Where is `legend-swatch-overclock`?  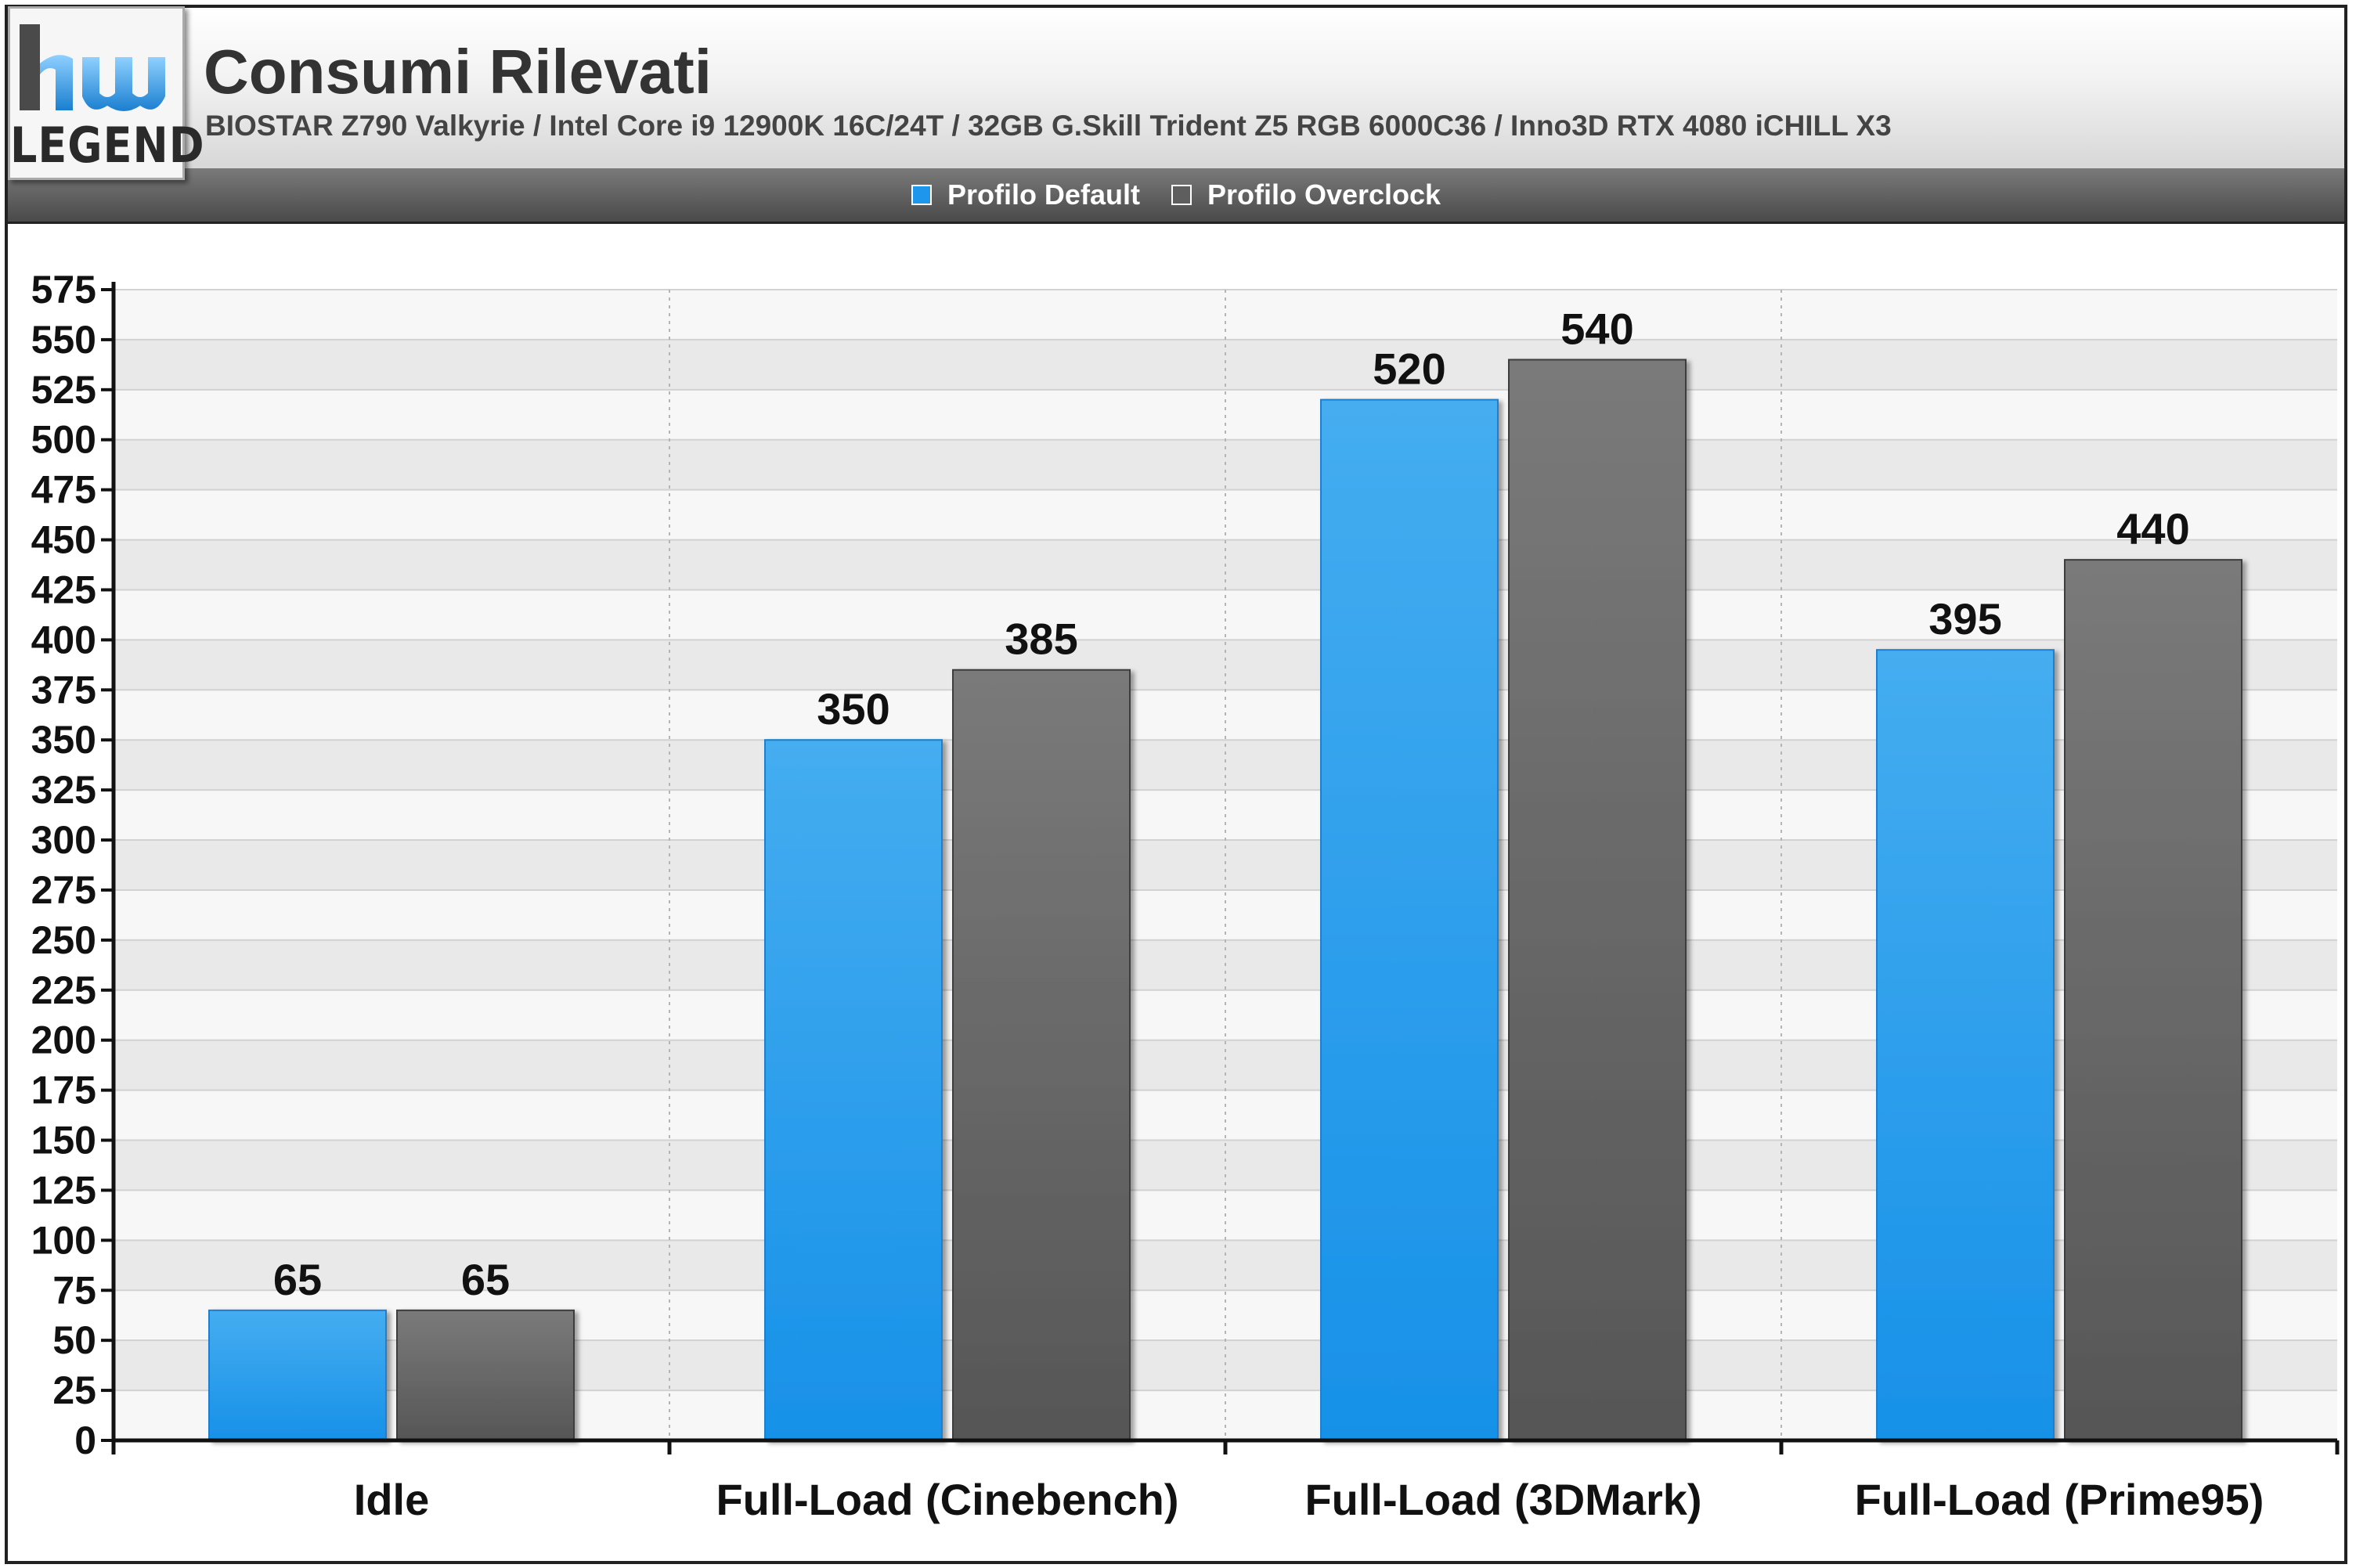 legend-swatch-overclock is located at coordinates (1181, 195).